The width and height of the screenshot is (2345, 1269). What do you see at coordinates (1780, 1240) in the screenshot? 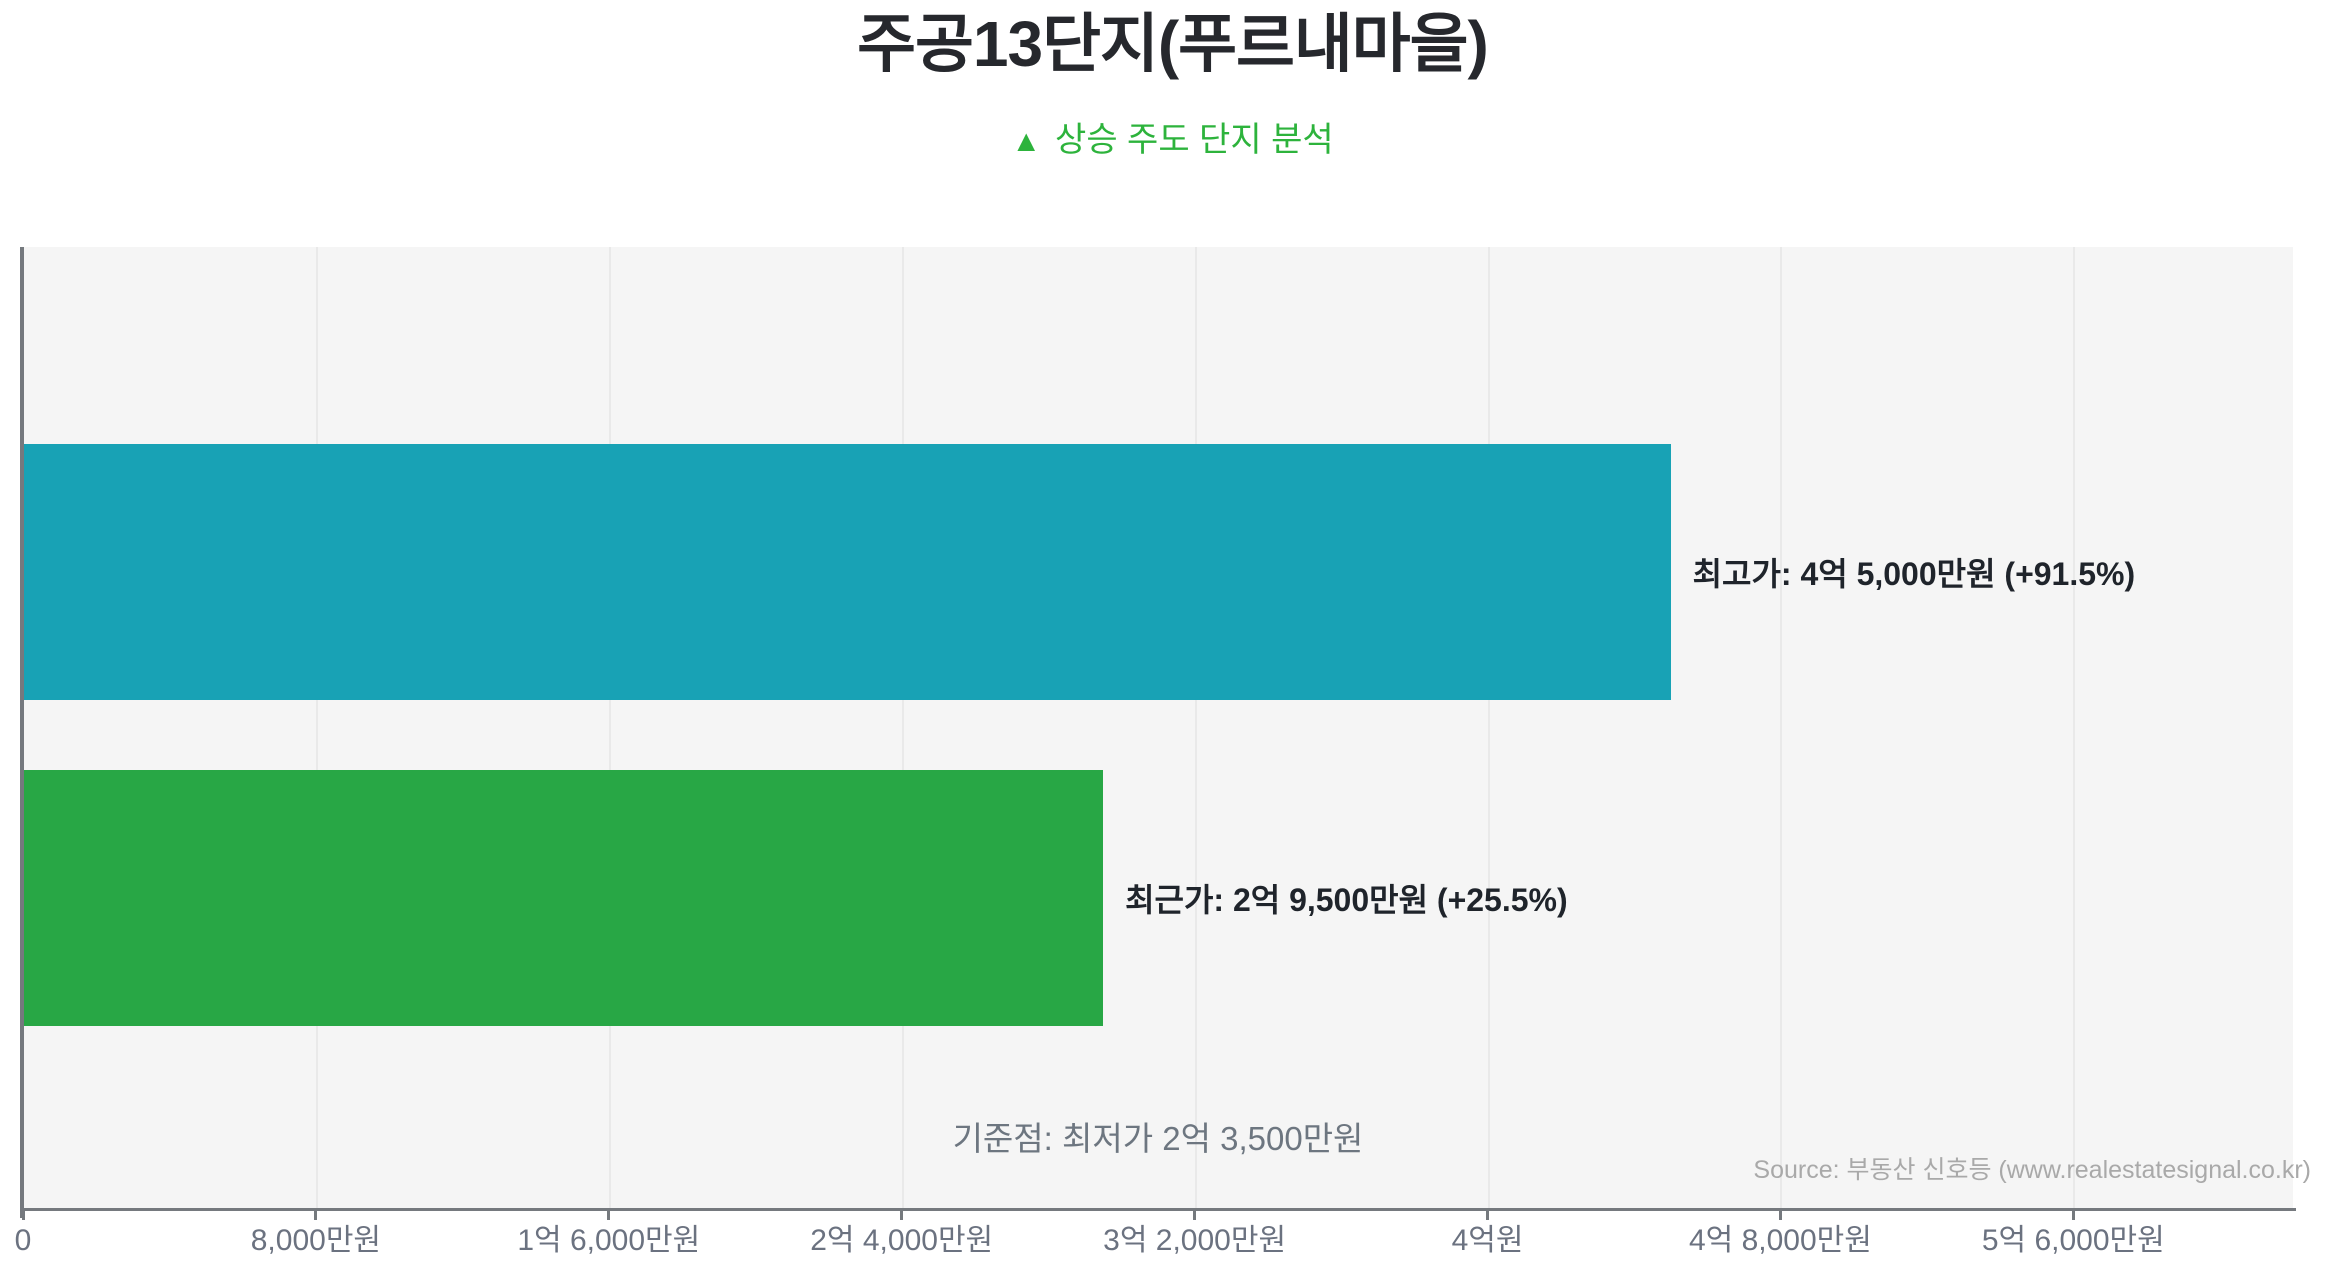
I see `x-axis-tick-label: 4억 8,000만원` at bounding box center [1780, 1240].